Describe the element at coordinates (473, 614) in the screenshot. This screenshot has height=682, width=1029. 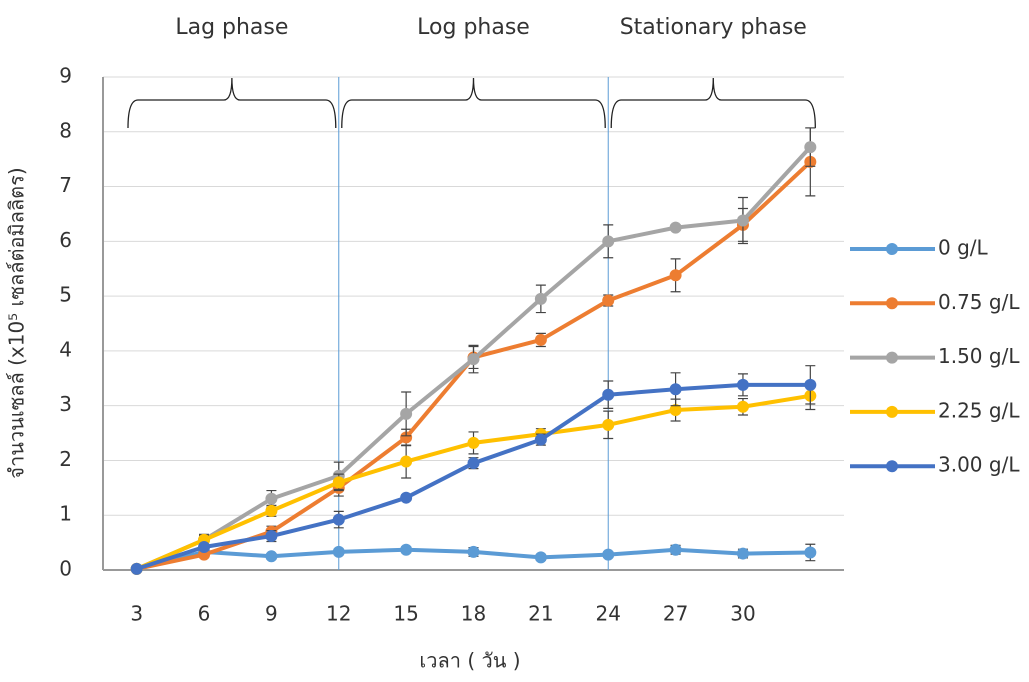
I see `x-tick-label: 18` at that location.